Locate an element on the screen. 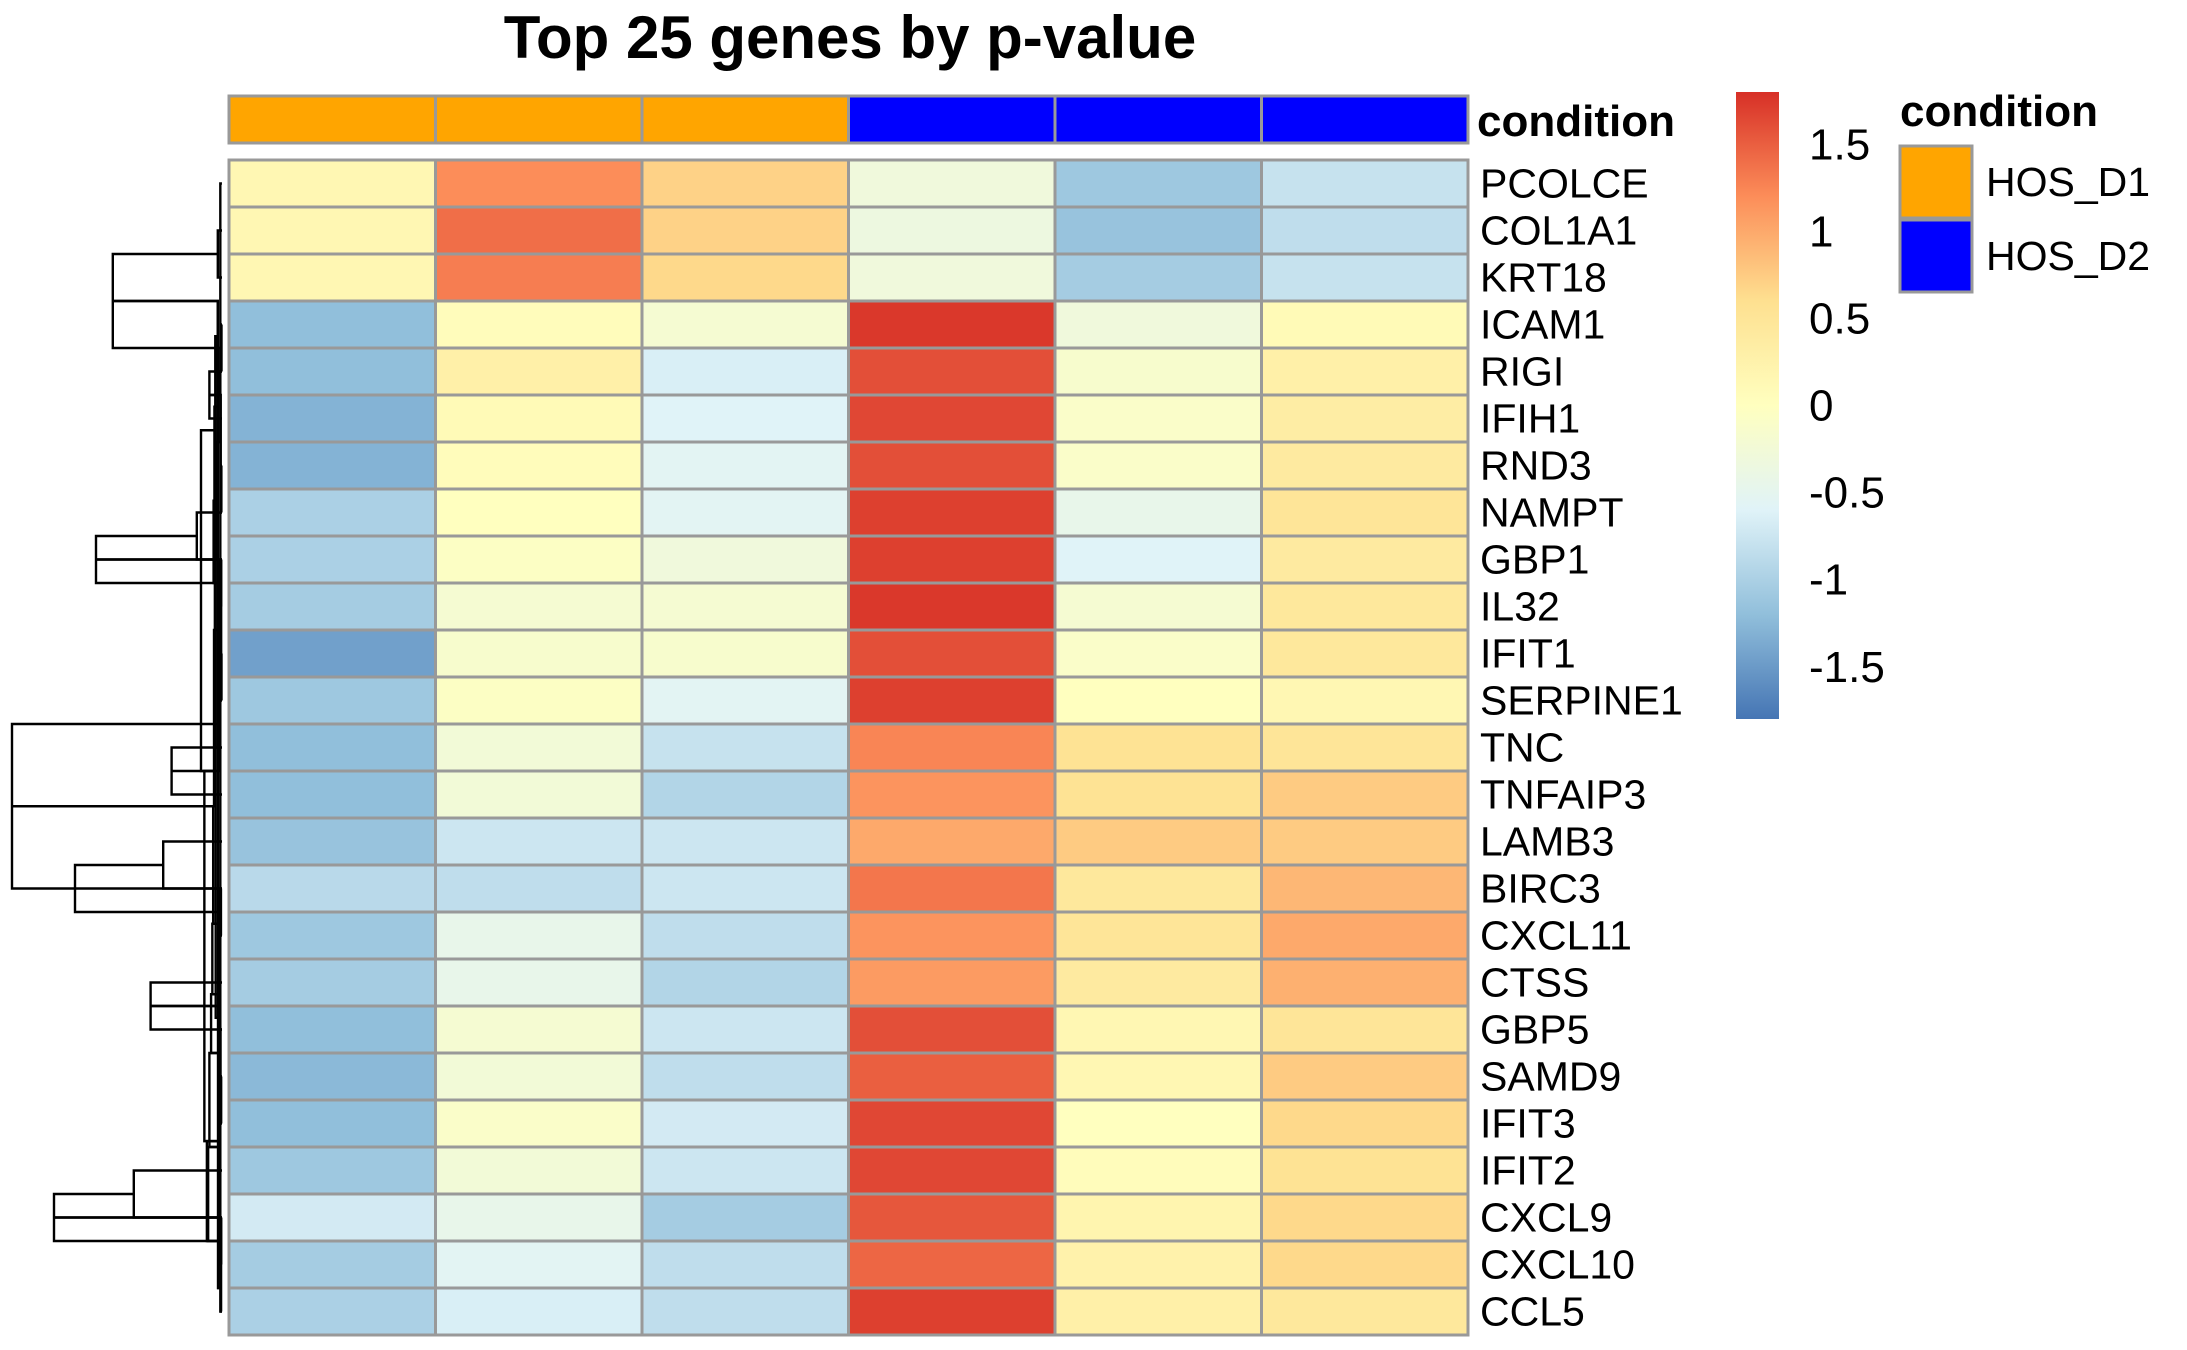  row-label: PCOLCE is located at coordinates (1564, 184).